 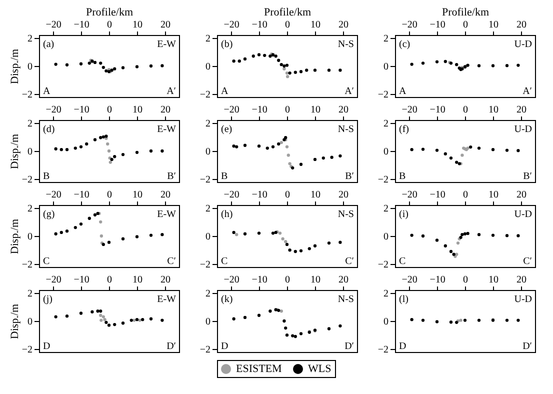 I want to click on annotation: (k), so click(x=227, y=299).